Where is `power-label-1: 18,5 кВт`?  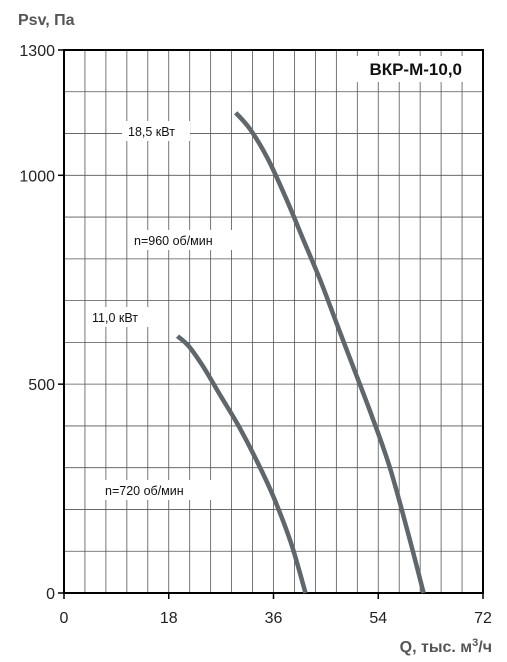 power-label-1: 18,5 кВт is located at coordinates (151, 132).